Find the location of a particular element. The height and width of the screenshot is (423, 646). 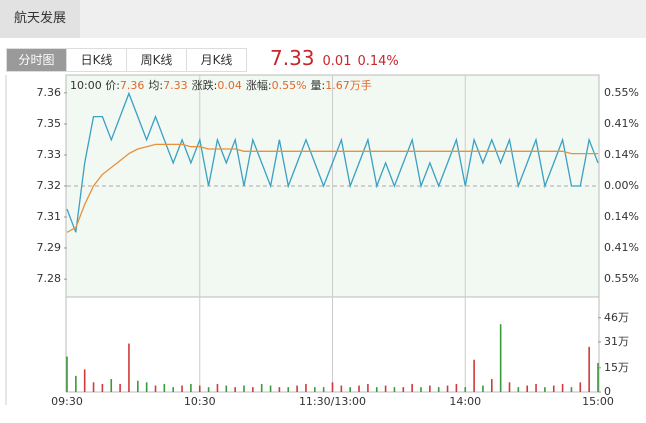

info-label: 量: is located at coordinates (318, 85).